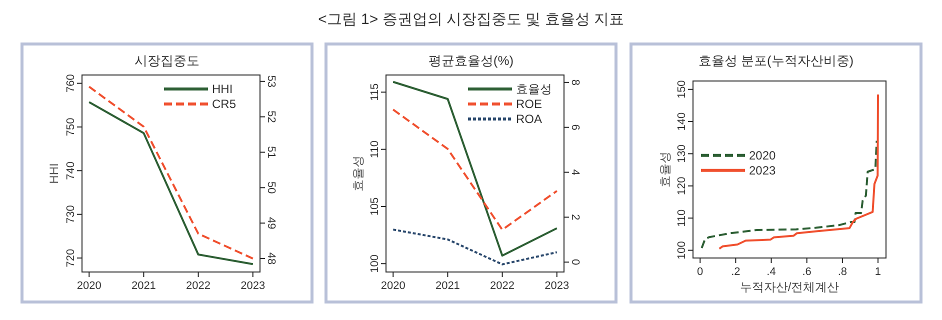 This screenshot has width=942, height=320. What do you see at coordinates (790, 287) in the screenshot?
I see `x-axis-title: 누적자산/전체계산` at bounding box center [790, 287].